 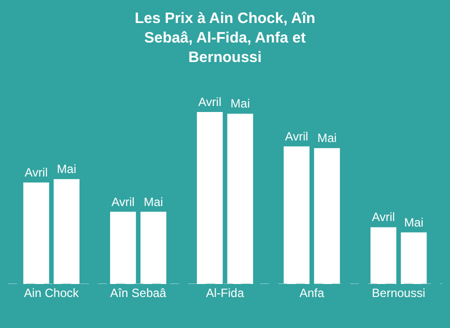 What do you see at coordinates (225, 38) in the screenshot?
I see `chart-title: Les Prix à Ain Chock, Aîn Sebaâ, Al-Fida, Anfa et Bernoussi` at bounding box center [225, 38].